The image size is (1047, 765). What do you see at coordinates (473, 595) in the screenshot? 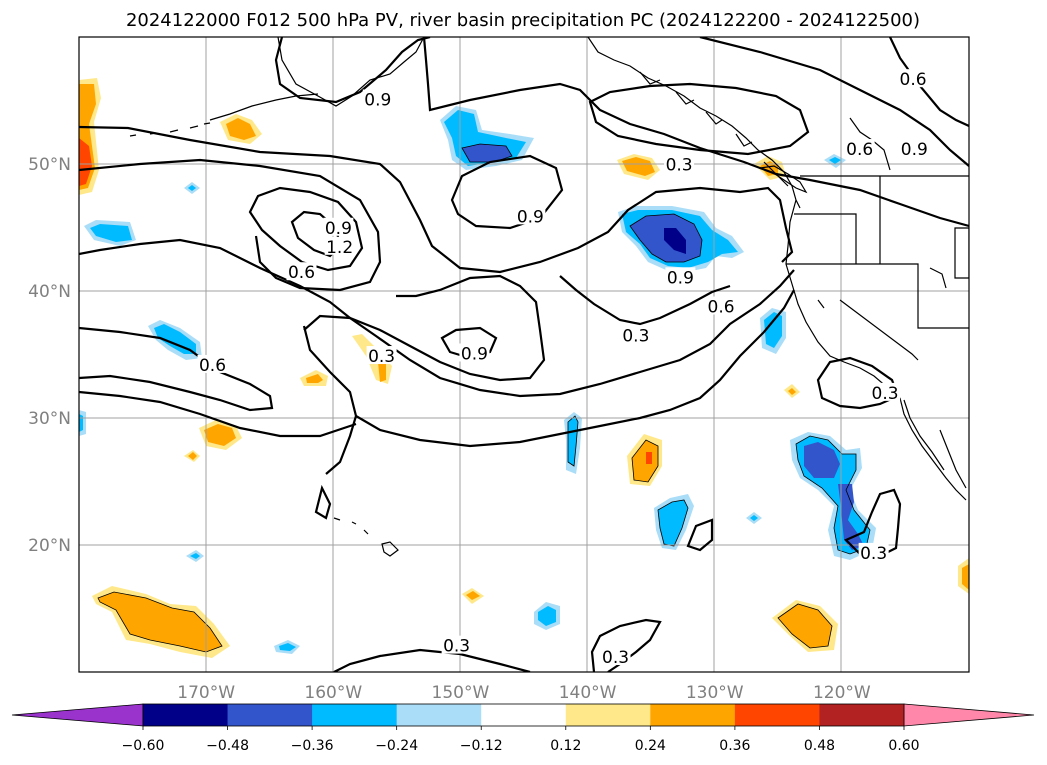
I see `positive-anomaly-south-small-core` at bounding box center [473, 595].